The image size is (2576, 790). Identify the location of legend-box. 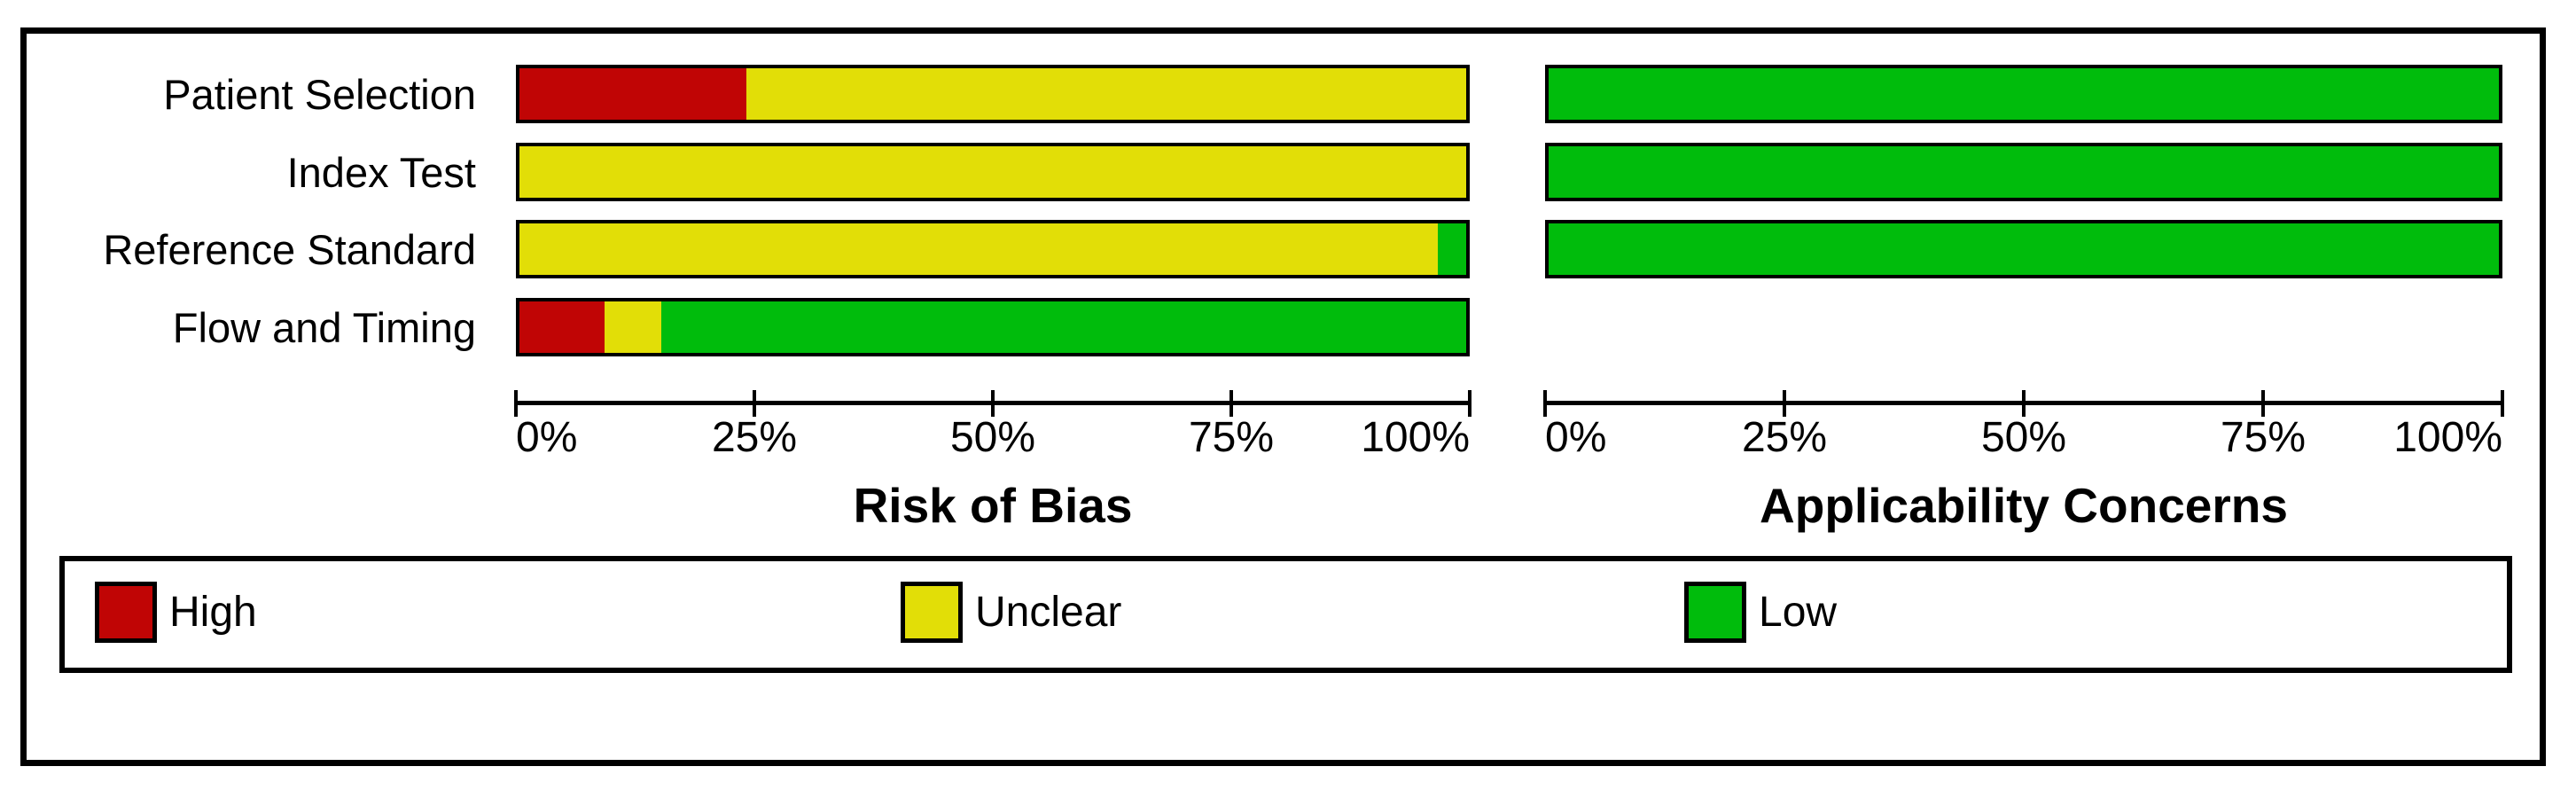
(1285, 614).